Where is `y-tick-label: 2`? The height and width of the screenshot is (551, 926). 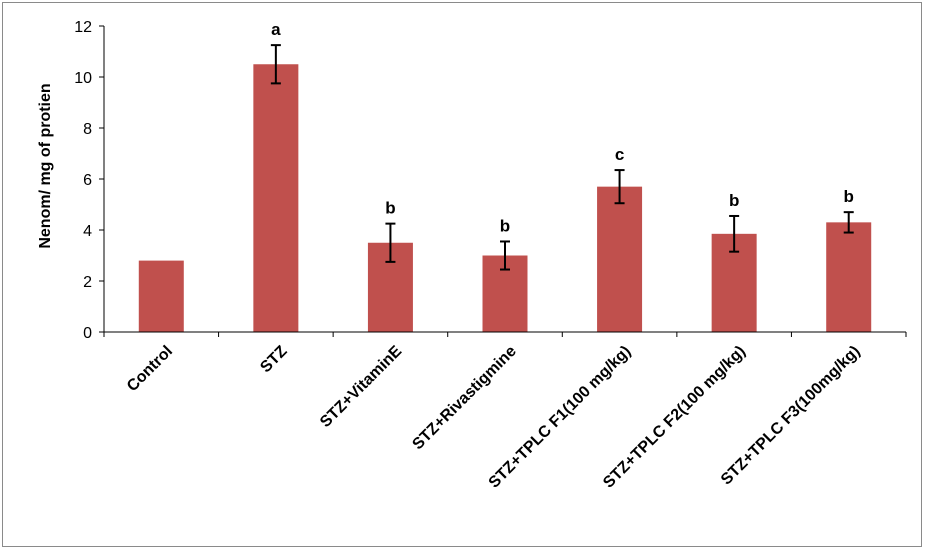 y-tick-label: 2 is located at coordinates (87, 282).